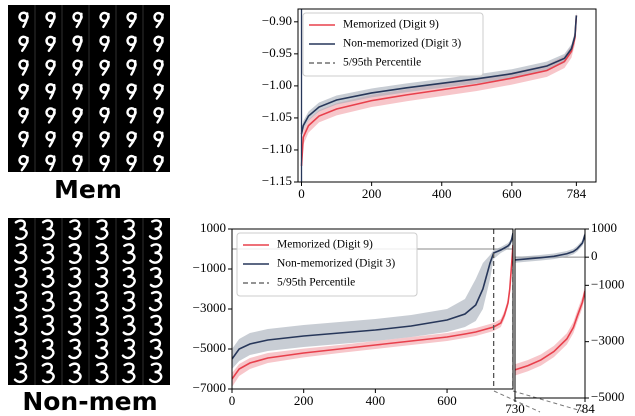 The height and width of the screenshot is (416, 635). What do you see at coordinates (277, 148) in the screenshot?
I see `y-tick-label: −1.10` at bounding box center [277, 148].